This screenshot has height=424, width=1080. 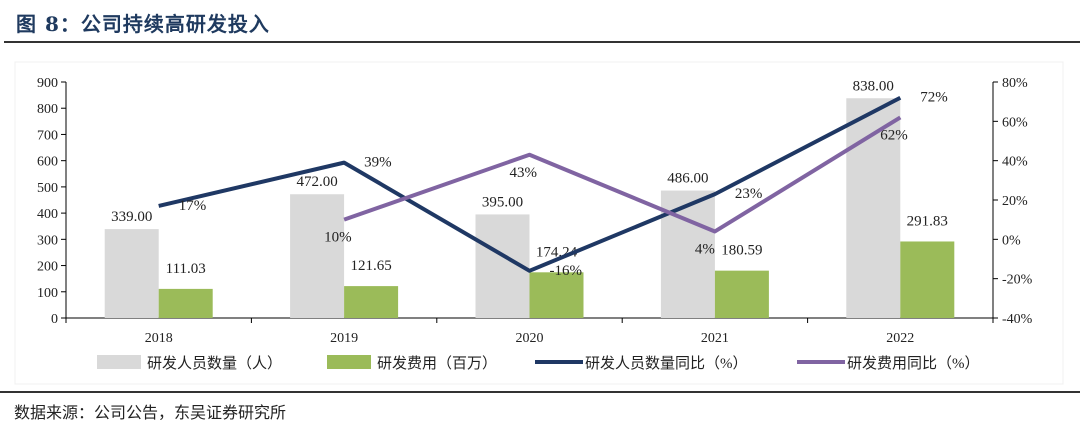 I want to click on expense-yoy-label: 4%, so click(x=705, y=249).